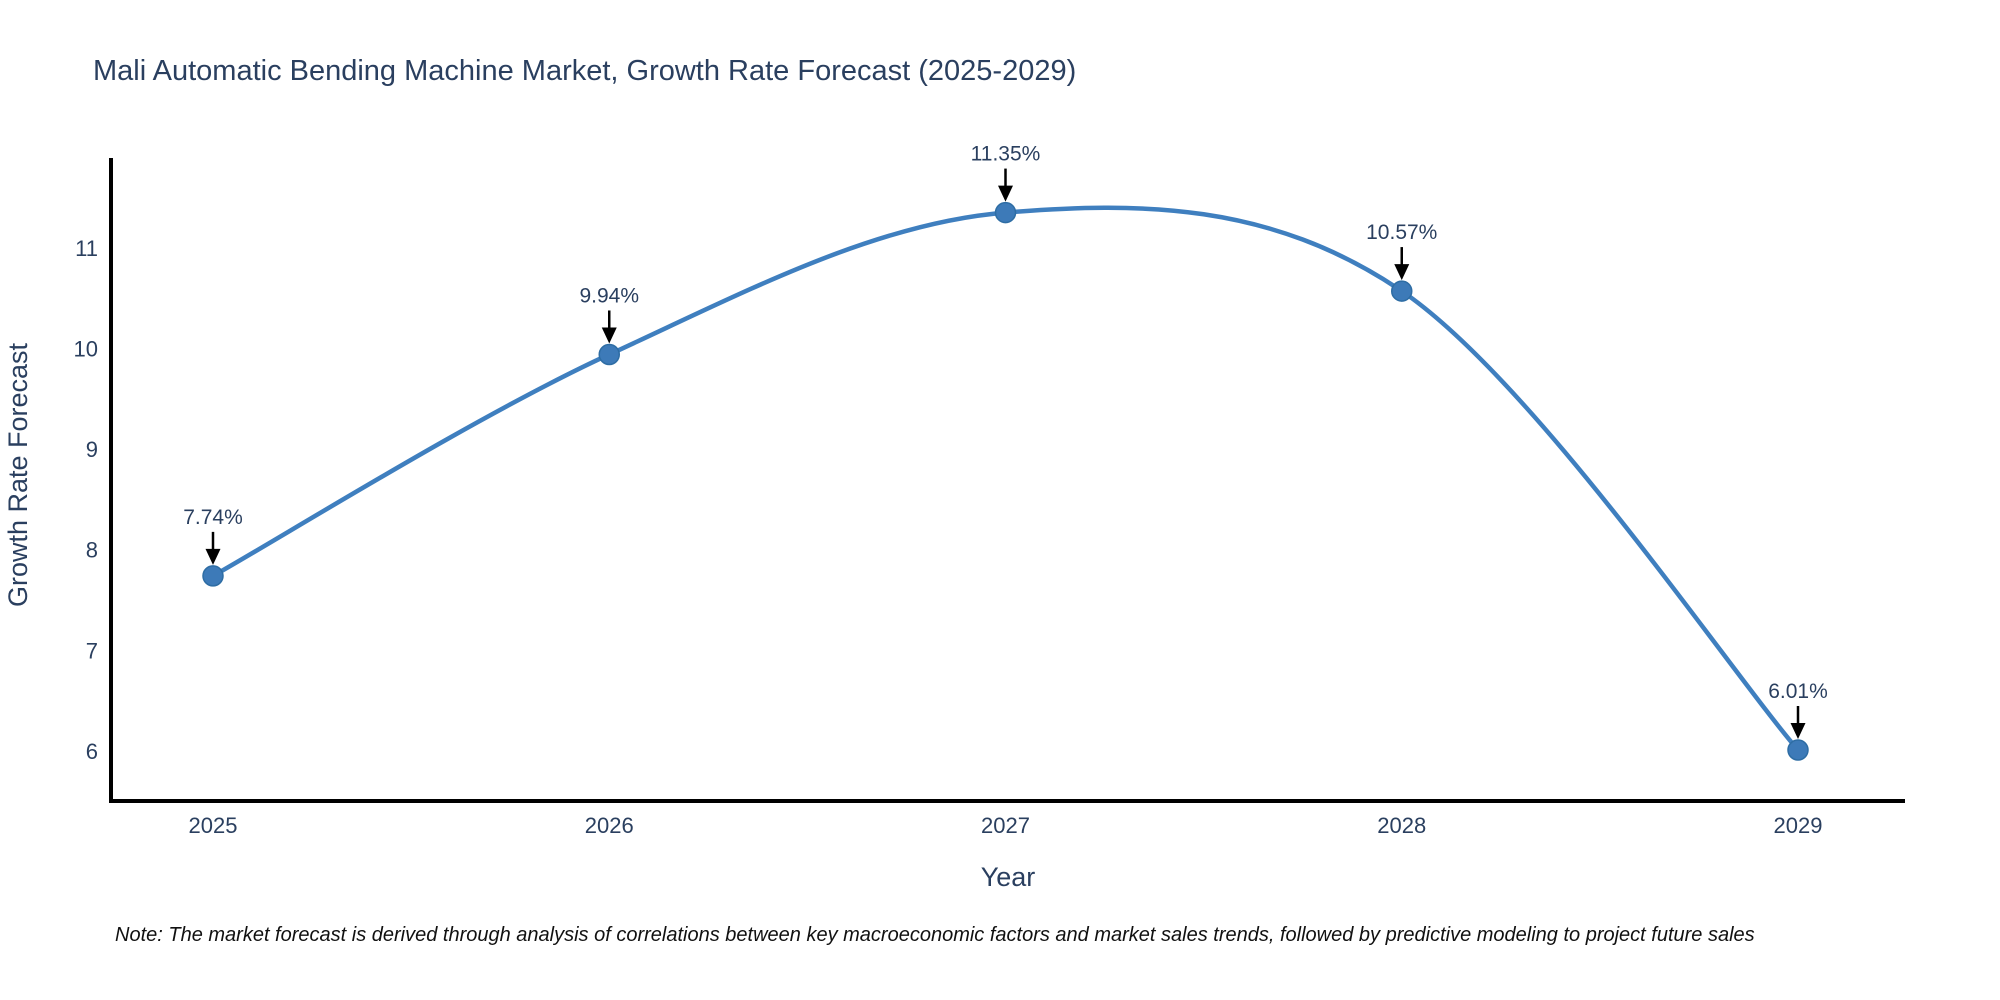 The image size is (2000, 1000). Describe the element at coordinates (92, 751) in the screenshot. I see `y-tick-label: 6` at that location.